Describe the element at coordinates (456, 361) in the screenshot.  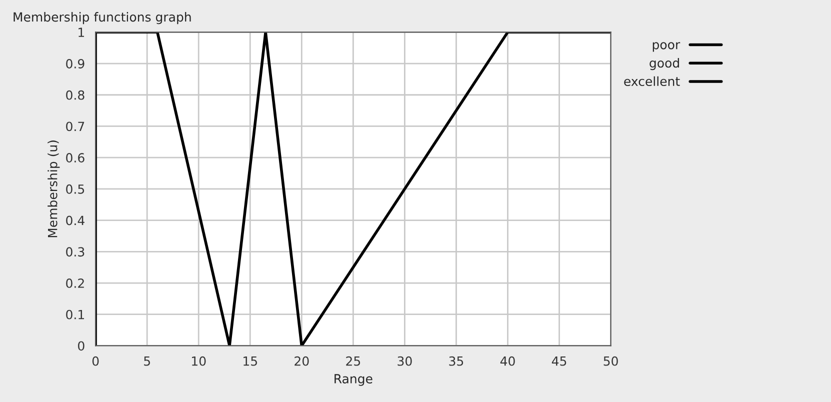
I see `x-tick-label: 35` at that location.